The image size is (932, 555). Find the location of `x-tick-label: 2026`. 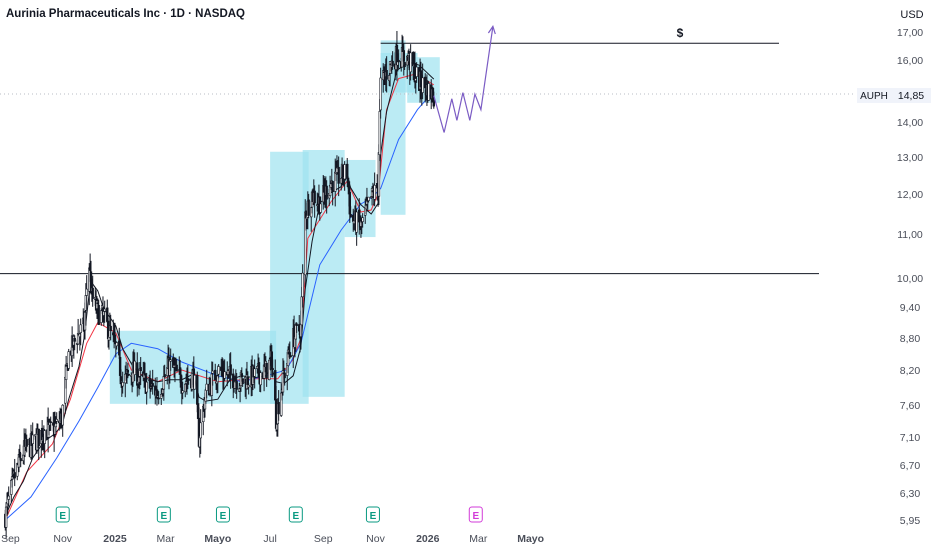

x-tick-label: 2026 is located at coordinates (428, 539).